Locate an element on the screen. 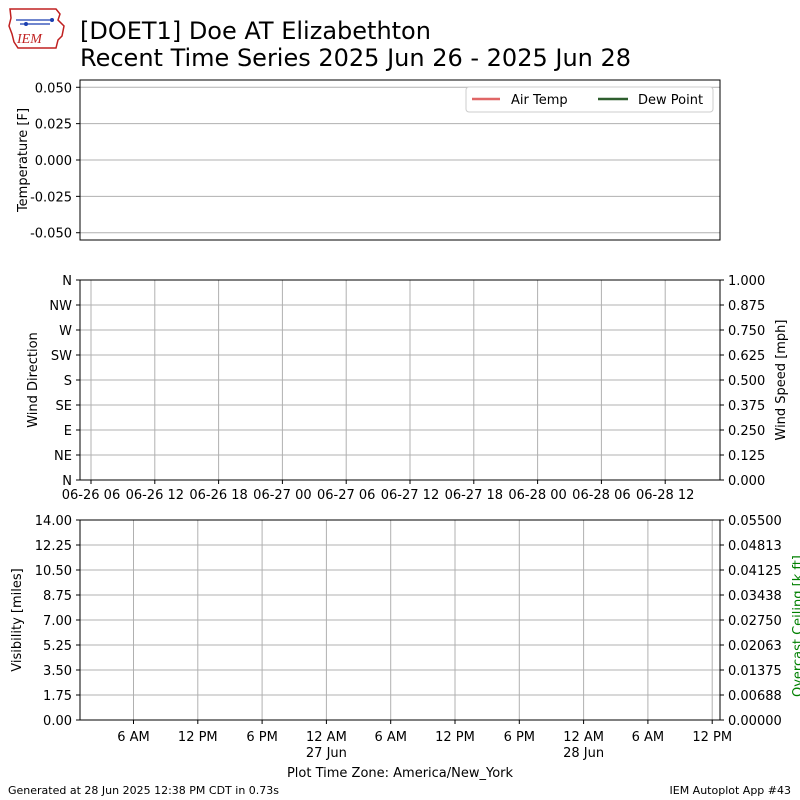  legend-dew-point-label: Dew Point is located at coordinates (670, 100).